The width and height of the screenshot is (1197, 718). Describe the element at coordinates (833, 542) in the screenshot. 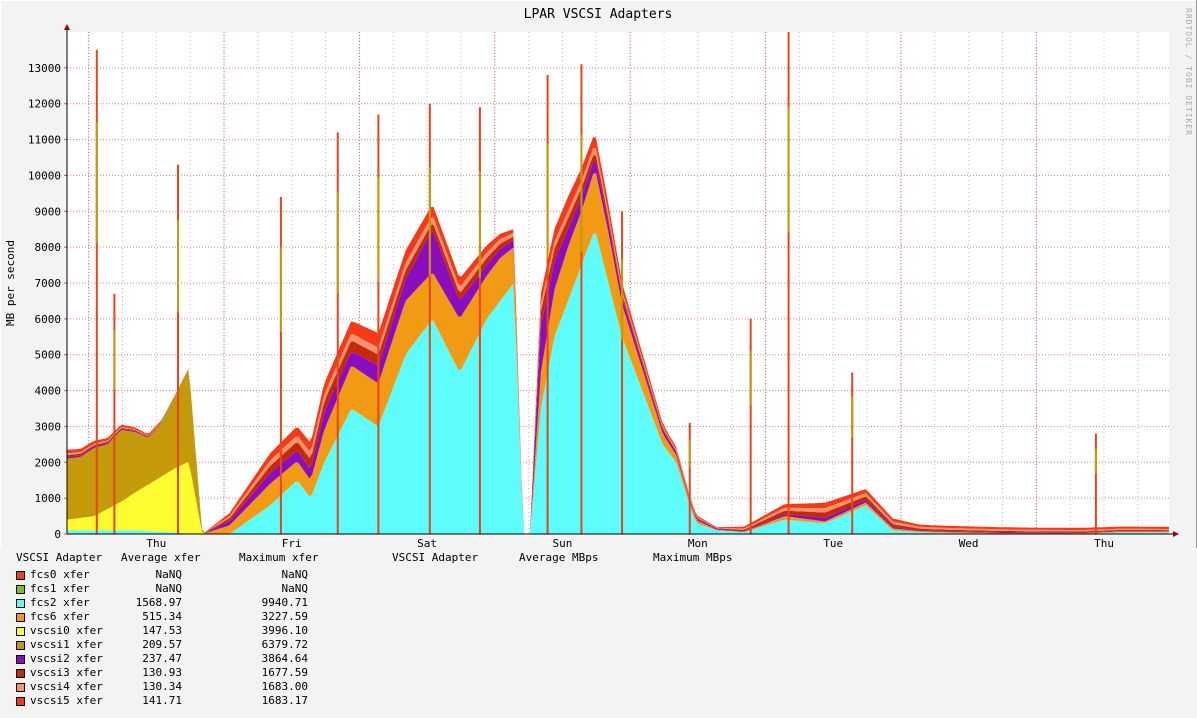

I see `x-tick-label: Tue` at that location.